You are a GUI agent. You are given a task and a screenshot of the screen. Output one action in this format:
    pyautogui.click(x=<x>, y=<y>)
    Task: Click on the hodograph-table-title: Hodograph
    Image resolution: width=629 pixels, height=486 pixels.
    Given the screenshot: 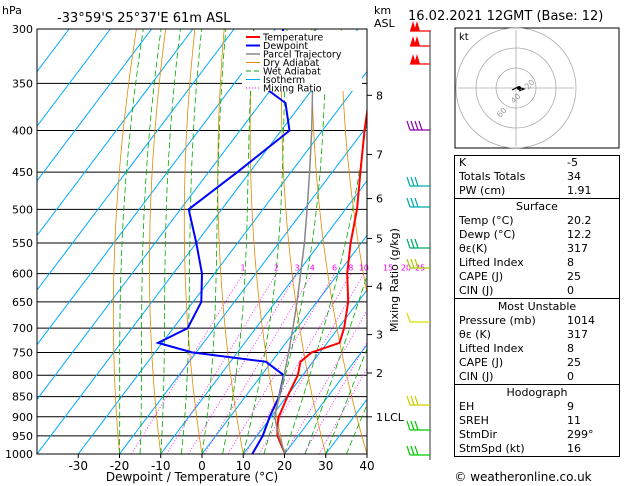 What is the action you would take?
    pyautogui.click(x=537, y=392)
    